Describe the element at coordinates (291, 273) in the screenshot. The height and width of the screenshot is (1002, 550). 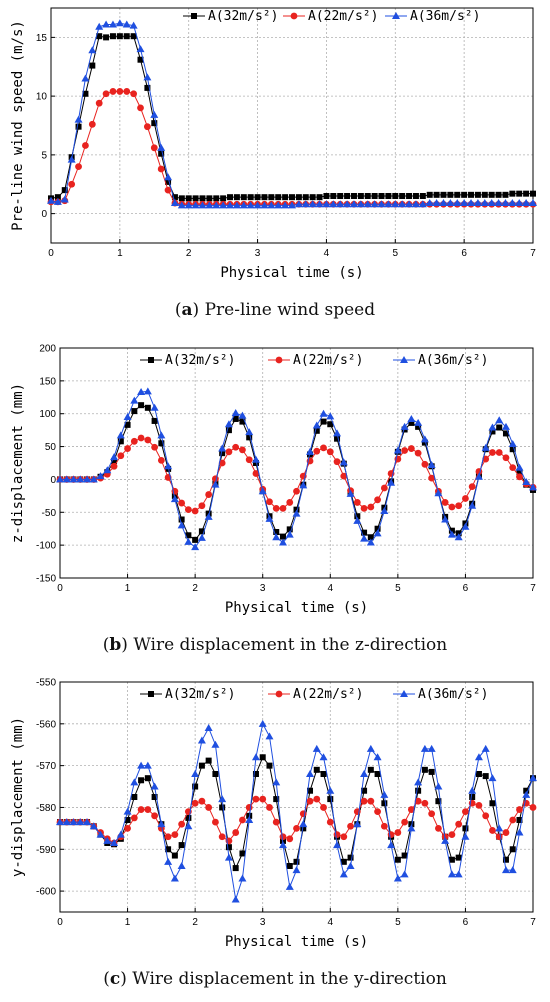
I see `x-axis-label: Physical time (s)` at that location.